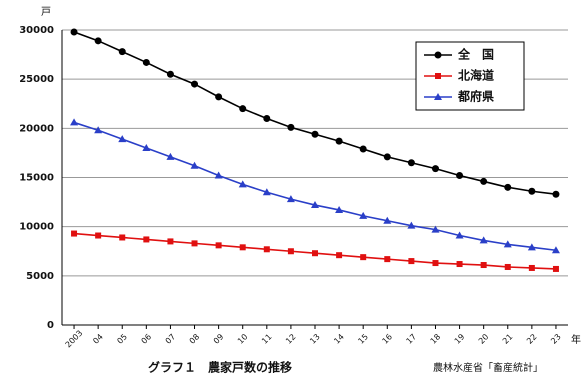 This screenshot has height=380, width=584. I want to click on x-tick-label: 15, so click(363, 339).